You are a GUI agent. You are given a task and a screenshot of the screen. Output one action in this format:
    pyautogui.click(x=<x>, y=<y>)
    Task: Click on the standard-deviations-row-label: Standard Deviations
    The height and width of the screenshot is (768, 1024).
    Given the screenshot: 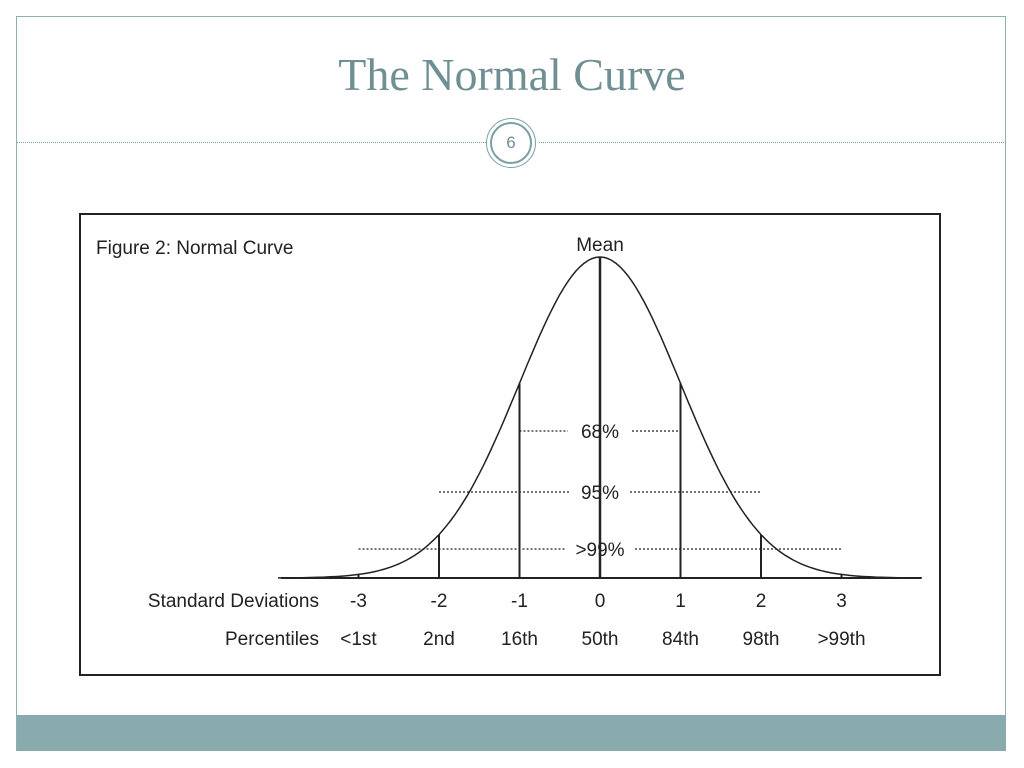 What is the action you would take?
    pyautogui.click(x=233, y=601)
    